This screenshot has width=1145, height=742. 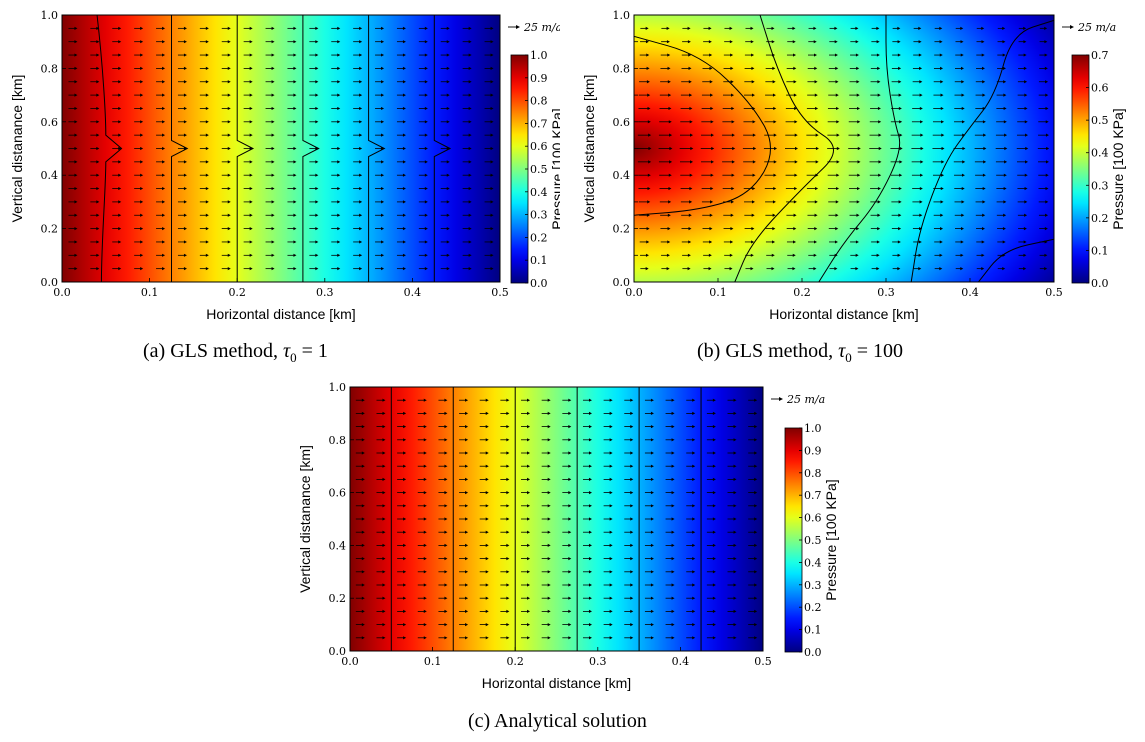 What do you see at coordinates (1100, 283) in the screenshot?
I see `colorbar-tick-label: 0.0` at bounding box center [1100, 283].